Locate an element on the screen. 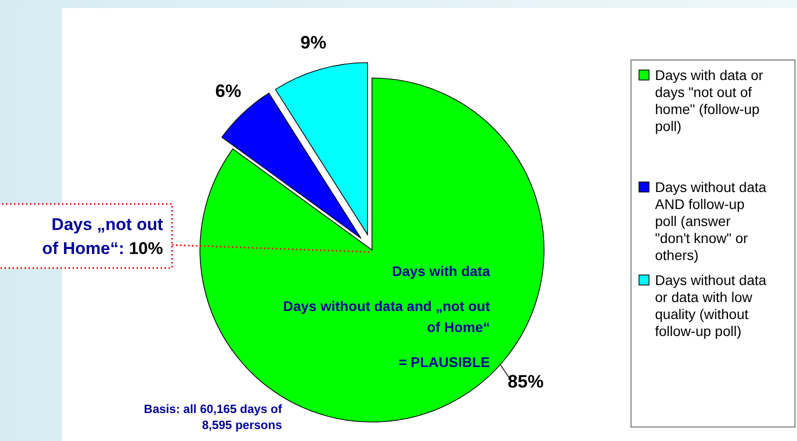 Image resolution: width=797 pixels, height=441 pixels. data-label: 85% is located at coordinates (526, 381).